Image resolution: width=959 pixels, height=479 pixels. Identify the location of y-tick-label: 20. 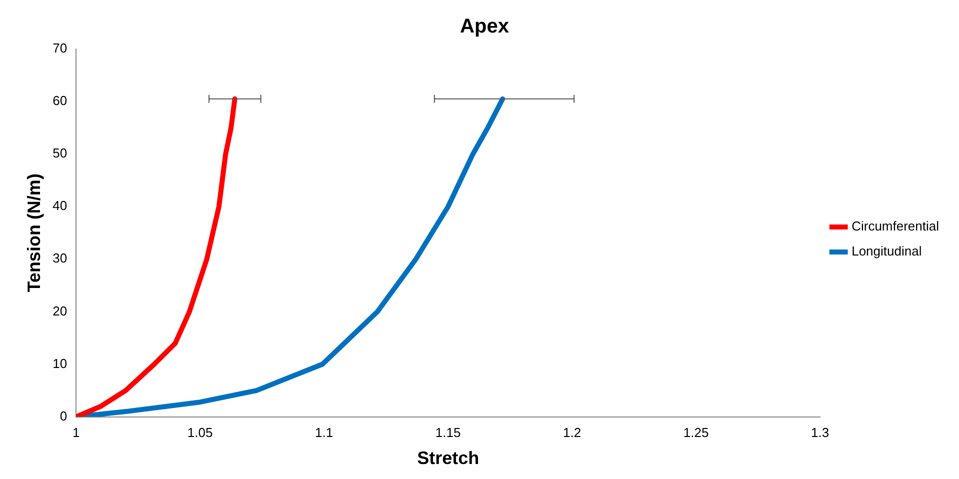
(60, 310).